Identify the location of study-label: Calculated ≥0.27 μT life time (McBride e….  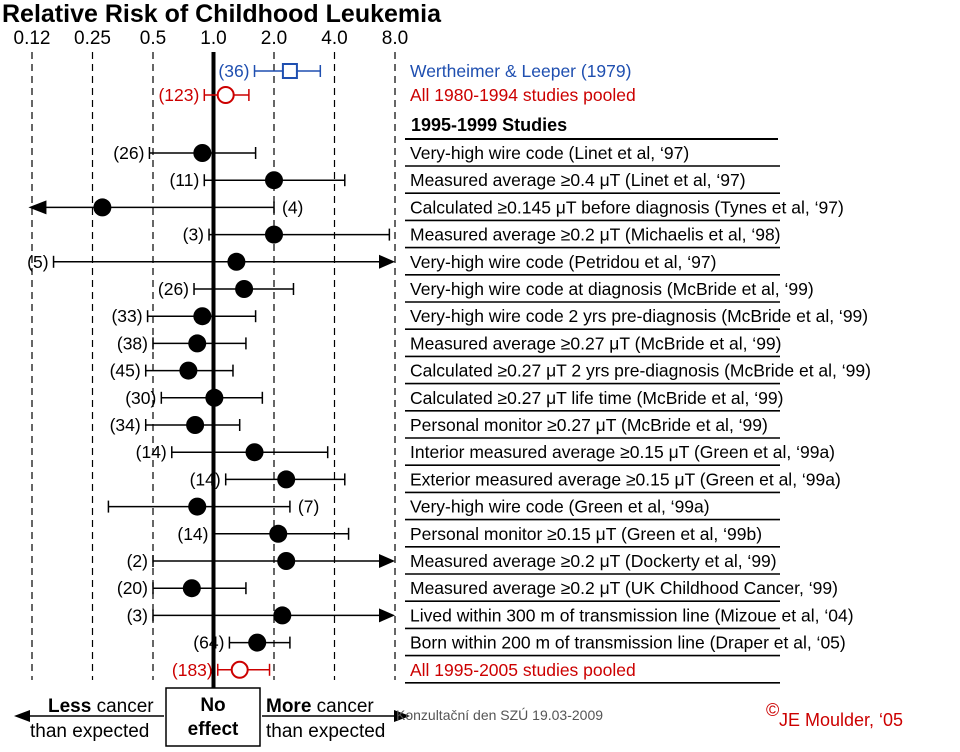
(596, 398).